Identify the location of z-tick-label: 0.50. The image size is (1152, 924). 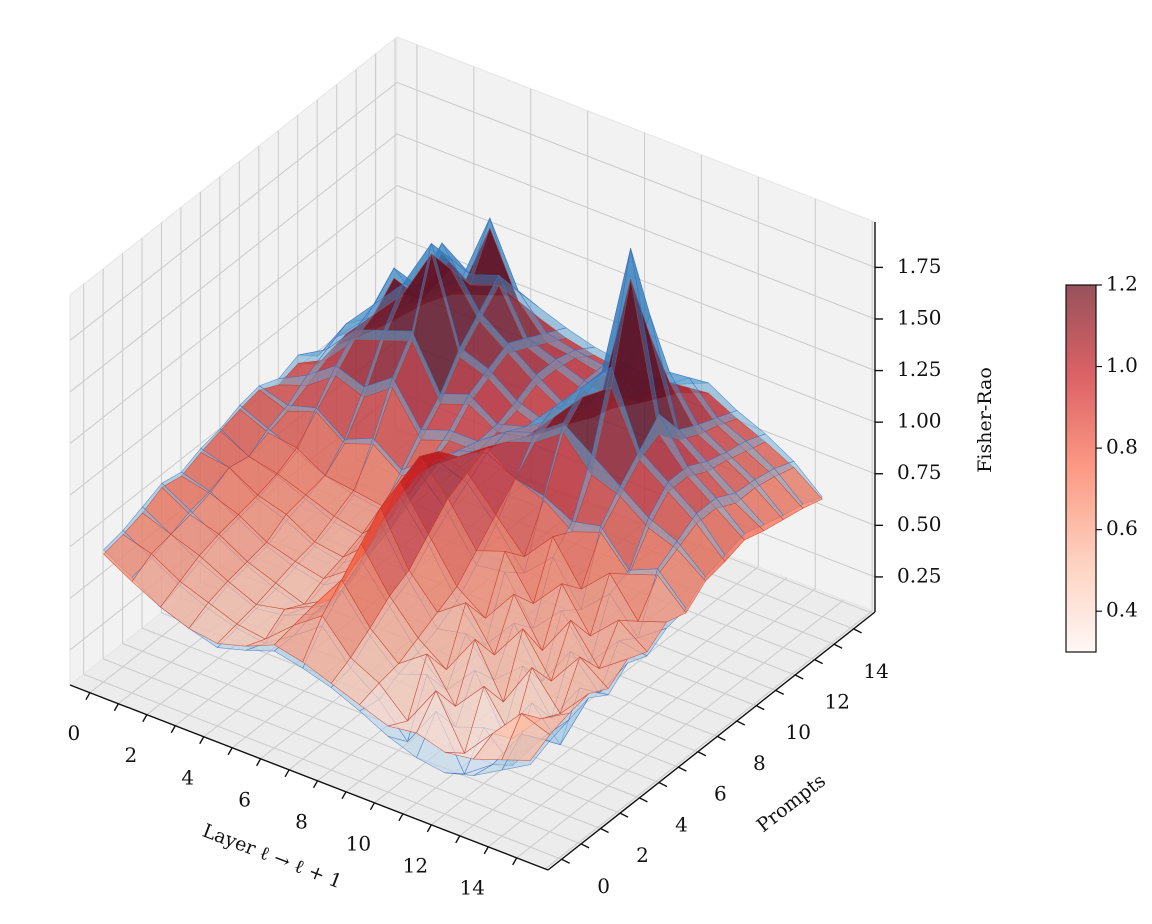
(919, 524).